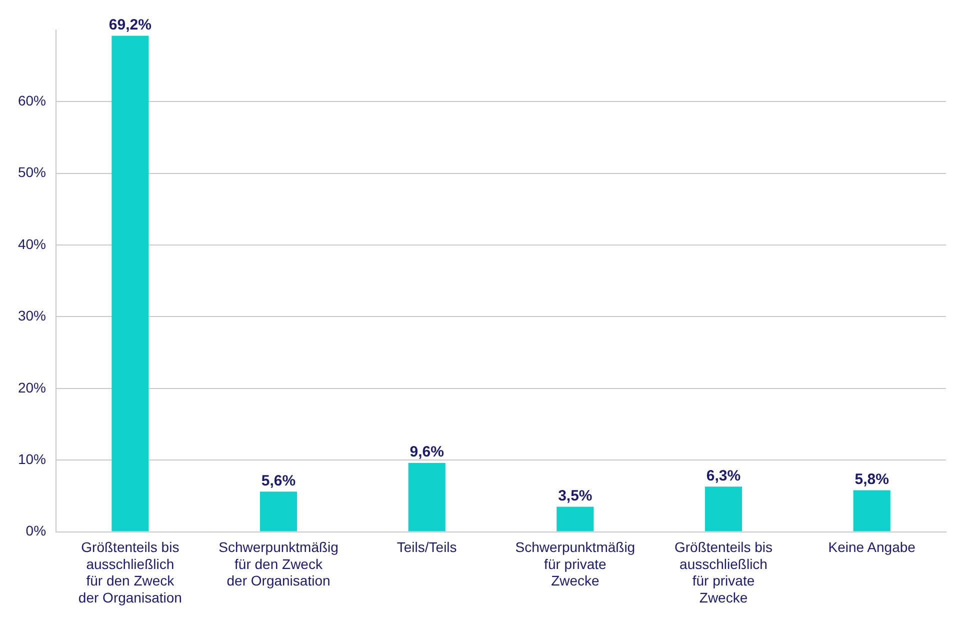  Describe the element at coordinates (575, 564) in the screenshot. I see `x-tick-label: Schwerpunktmäßig für private Zwecke` at that location.